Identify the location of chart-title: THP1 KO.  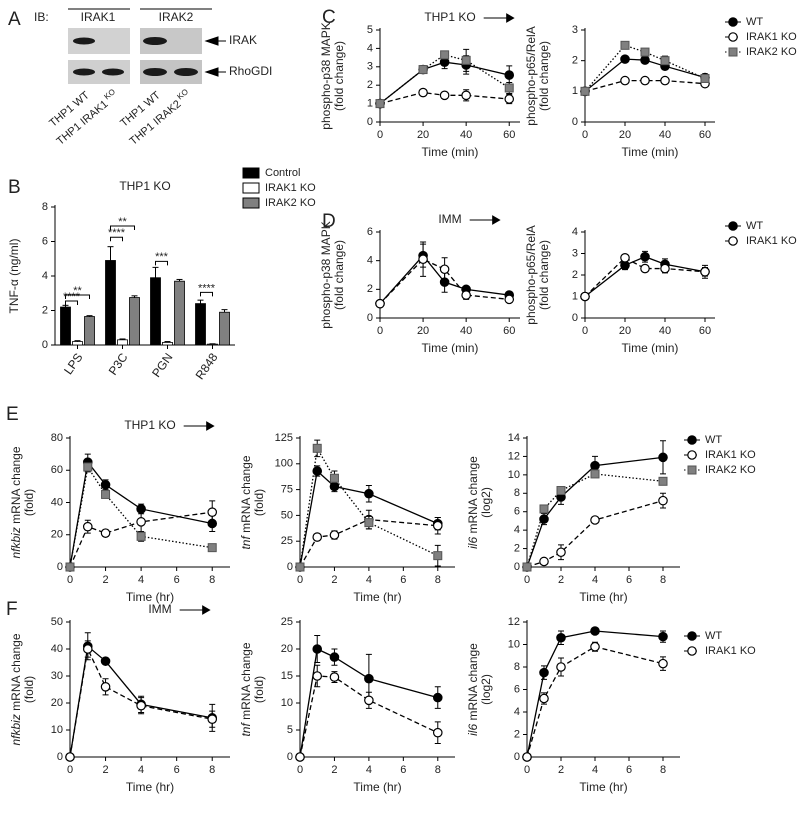
(149, 425).